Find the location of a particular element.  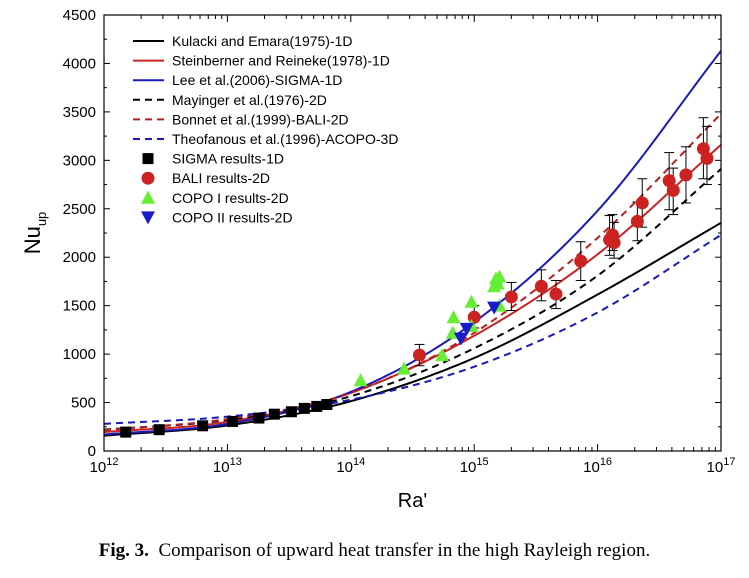

y-axis-label-main: Nu is located at coordinates (32, 240).